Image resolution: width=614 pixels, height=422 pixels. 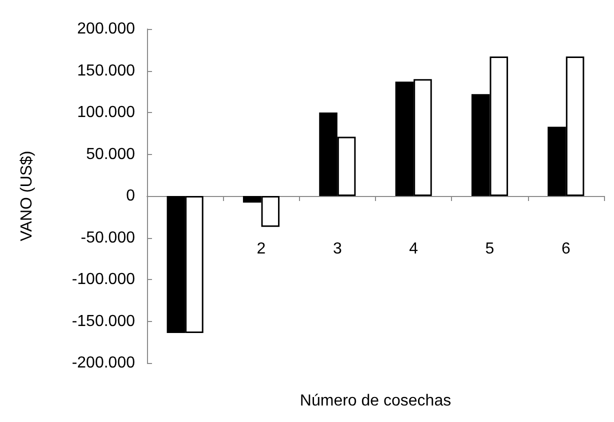 What do you see at coordinates (565, 249) in the screenshot?
I see `x-tick-label: 6` at bounding box center [565, 249].